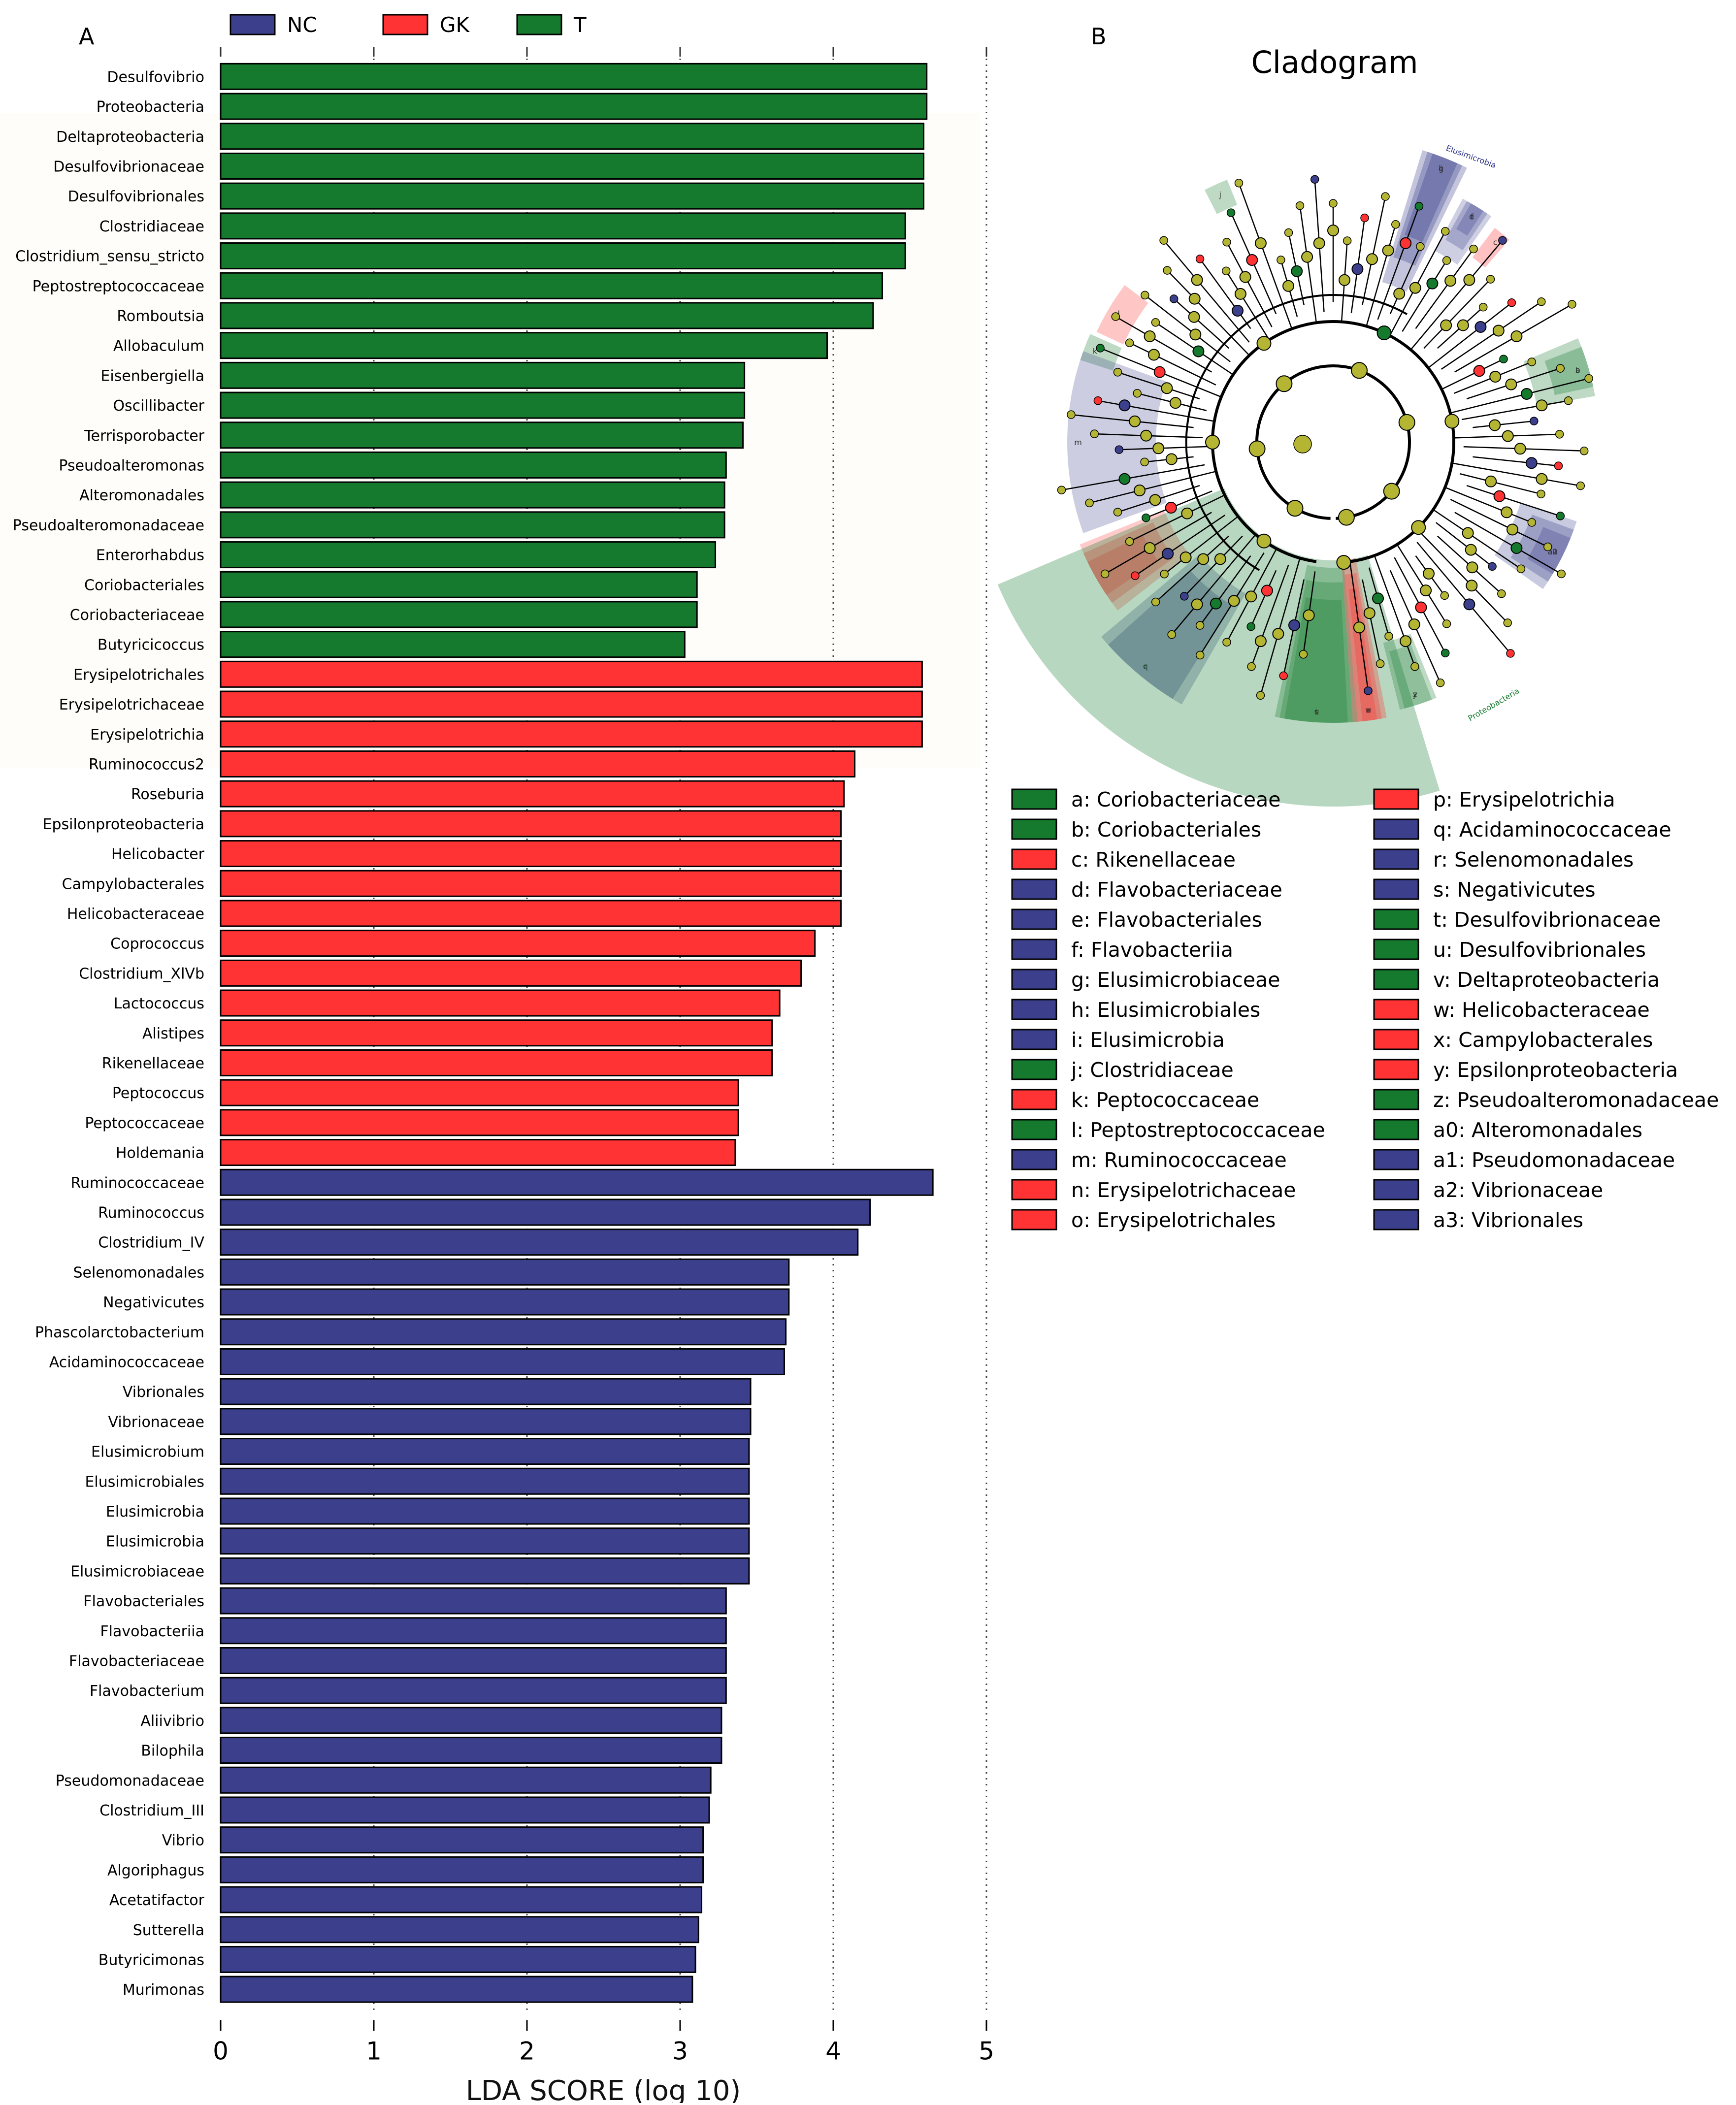 The image size is (1736, 2105). I want to click on sector-letter: l, so click(1118, 313).